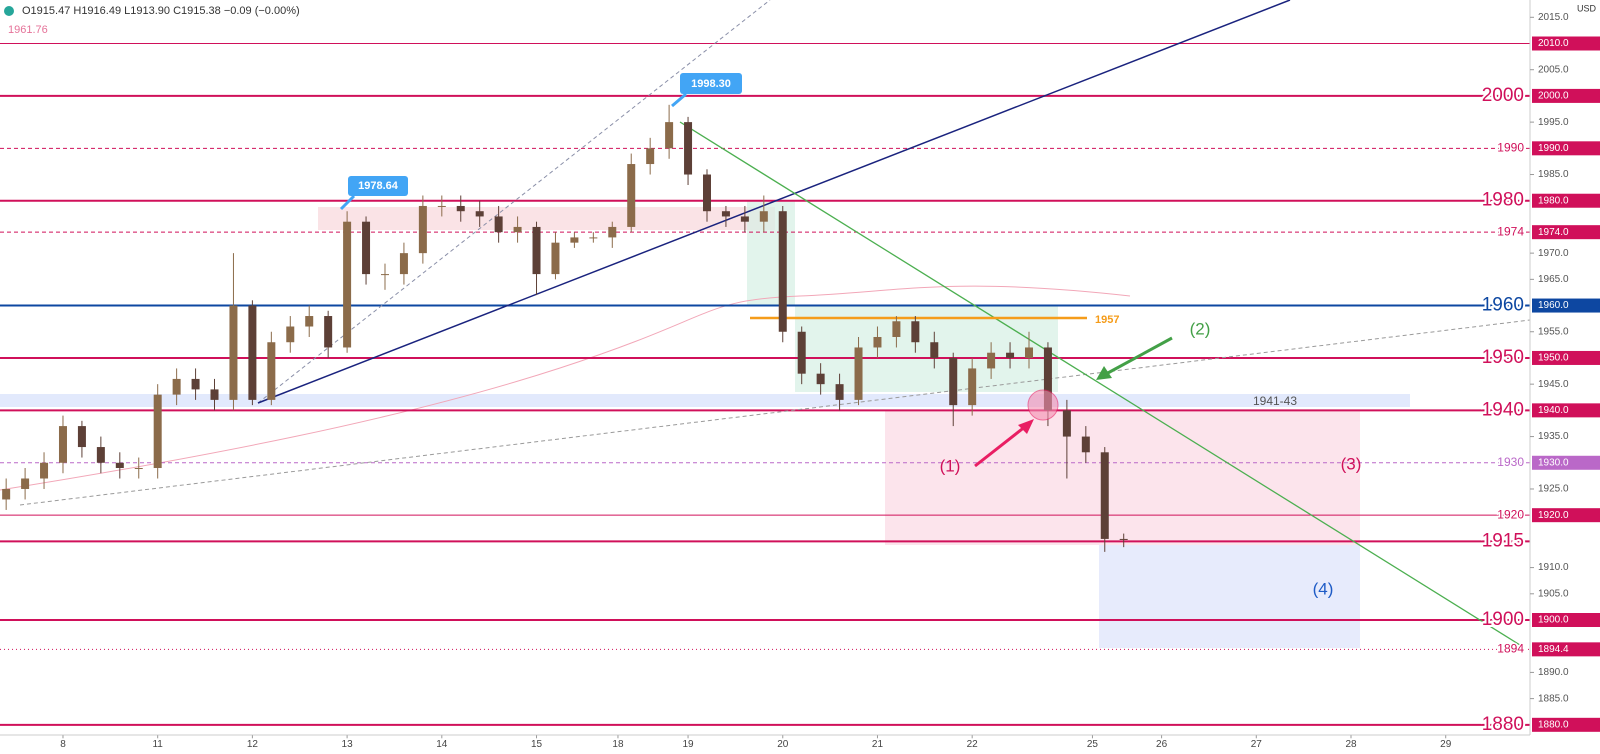 This screenshot has width=1600, height=754. What do you see at coordinates (1257, 744) in the screenshot?
I see `x-tick-label: 27` at bounding box center [1257, 744].